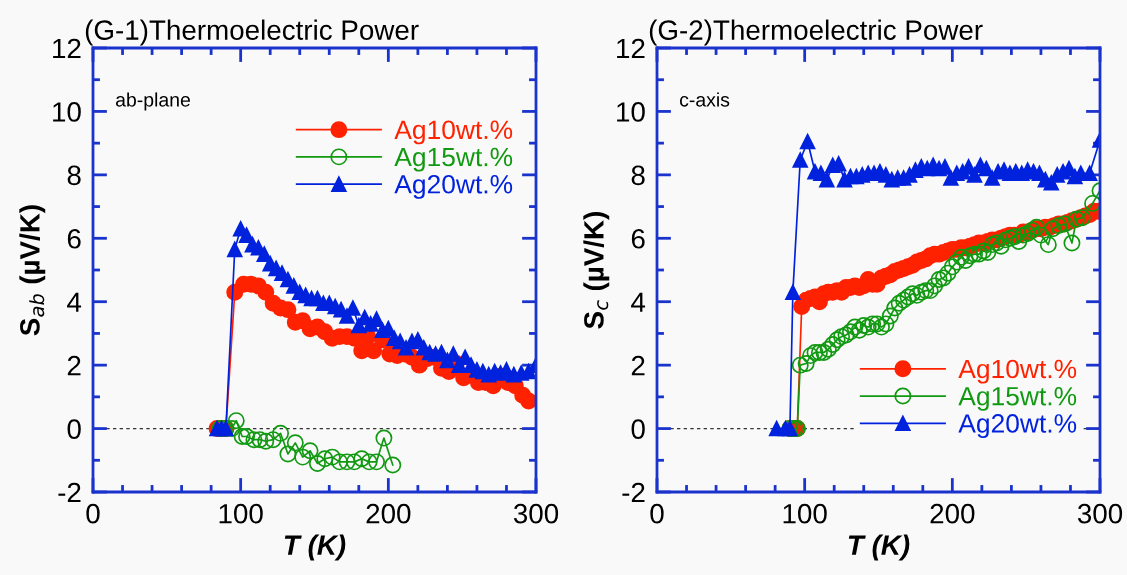 This screenshot has width=1127, height=575. Describe the element at coordinates (596, 270) in the screenshot. I see `y-axis-title: S$_{c}$ (µV/K)` at that location.